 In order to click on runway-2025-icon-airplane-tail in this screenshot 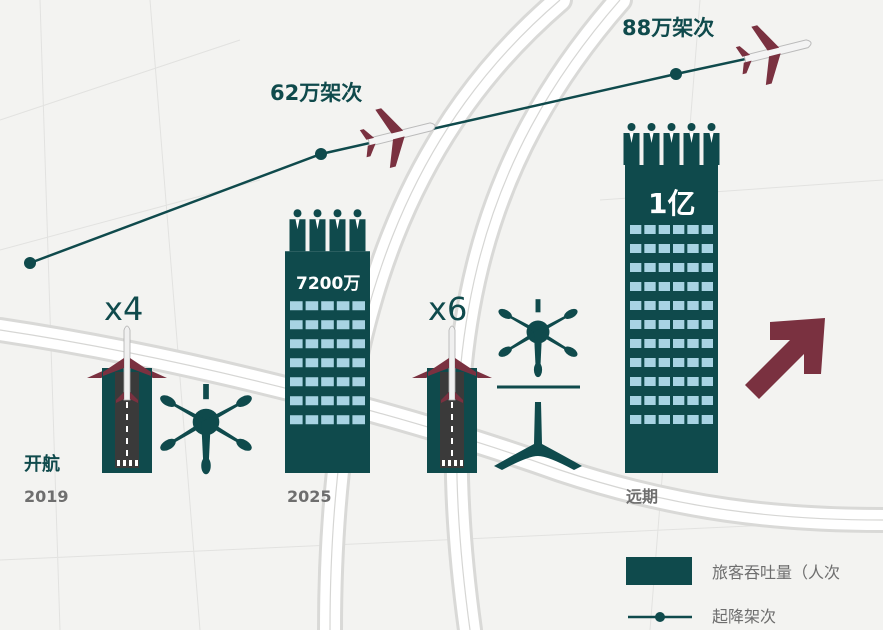, I will do `click(452, 397)`.